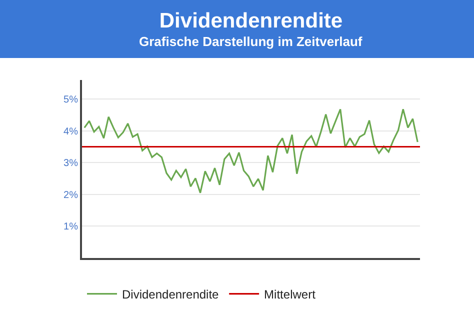  I want to click on y-tick-label: 1%, so click(71, 227).